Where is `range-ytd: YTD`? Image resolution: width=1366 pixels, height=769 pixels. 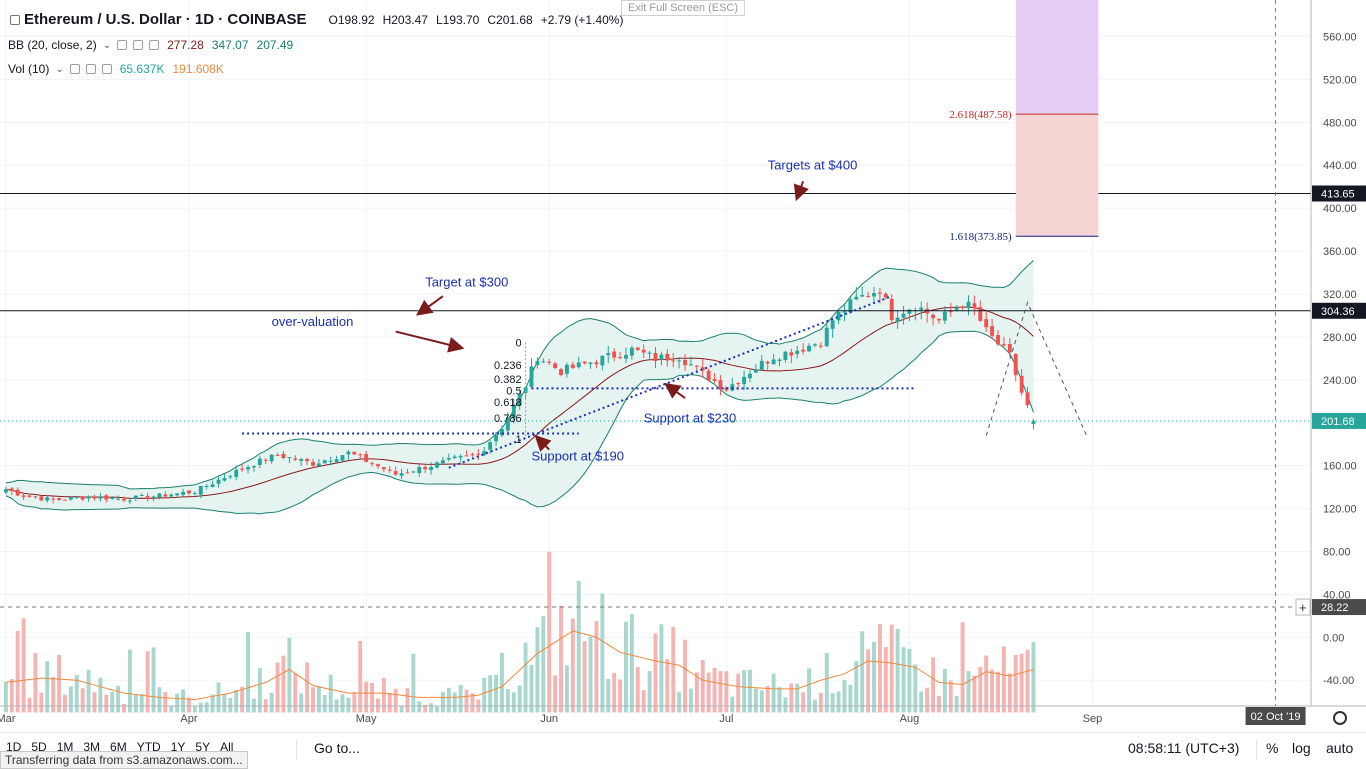 range-ytd: YTD is located at coordinates (148, 747).